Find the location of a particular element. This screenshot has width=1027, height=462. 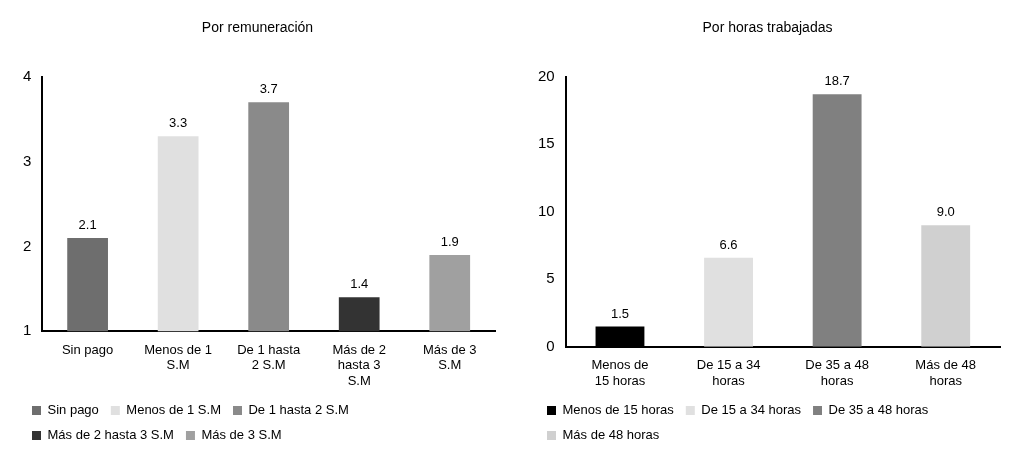

data-label: 1.5 is located at coordinates (620, 313).